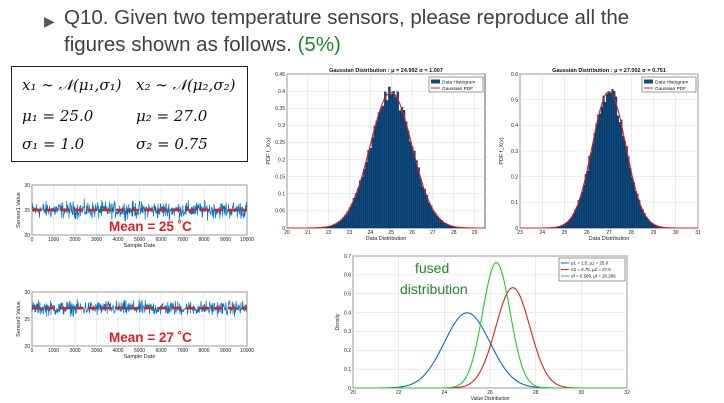  Describe the element at coordinates (319, 44) in the screenshot. I see `heading-percent: (5%)` at that location.